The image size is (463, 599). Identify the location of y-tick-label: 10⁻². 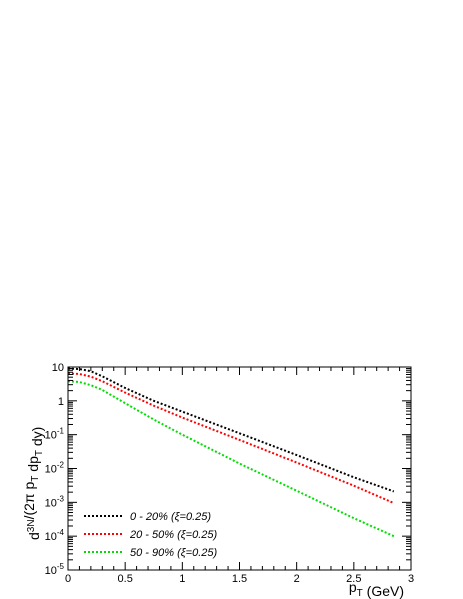
(55, 468).